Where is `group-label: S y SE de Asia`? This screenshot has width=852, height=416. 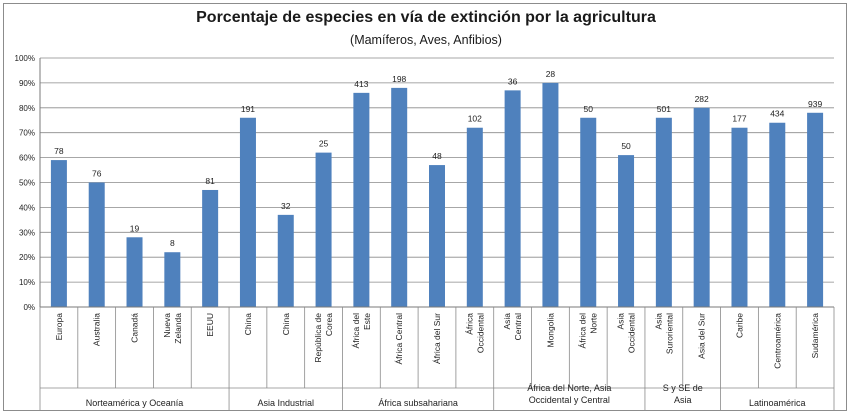 group-label: S y SE de Asia is located at coordinates (683, 394).